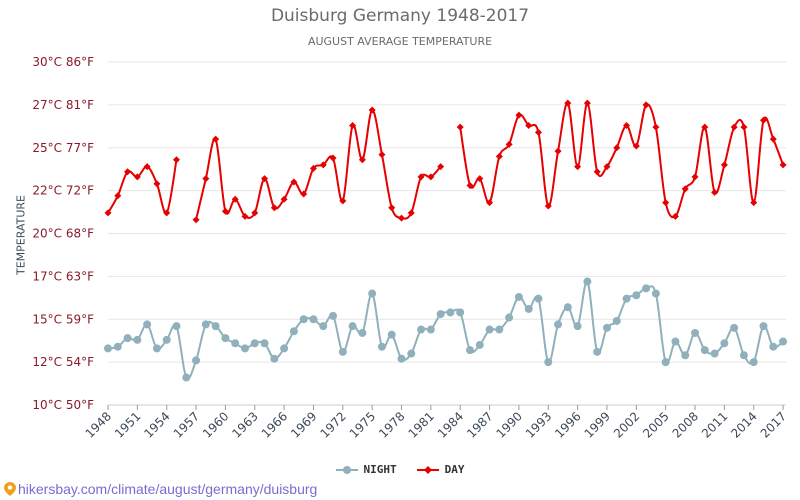 This screenshot has width=800, height=500. What do you see at coordinates (391, 424) in the screenshot?
I see `x-tick-label: 1978` at bounding box center [391, 424].